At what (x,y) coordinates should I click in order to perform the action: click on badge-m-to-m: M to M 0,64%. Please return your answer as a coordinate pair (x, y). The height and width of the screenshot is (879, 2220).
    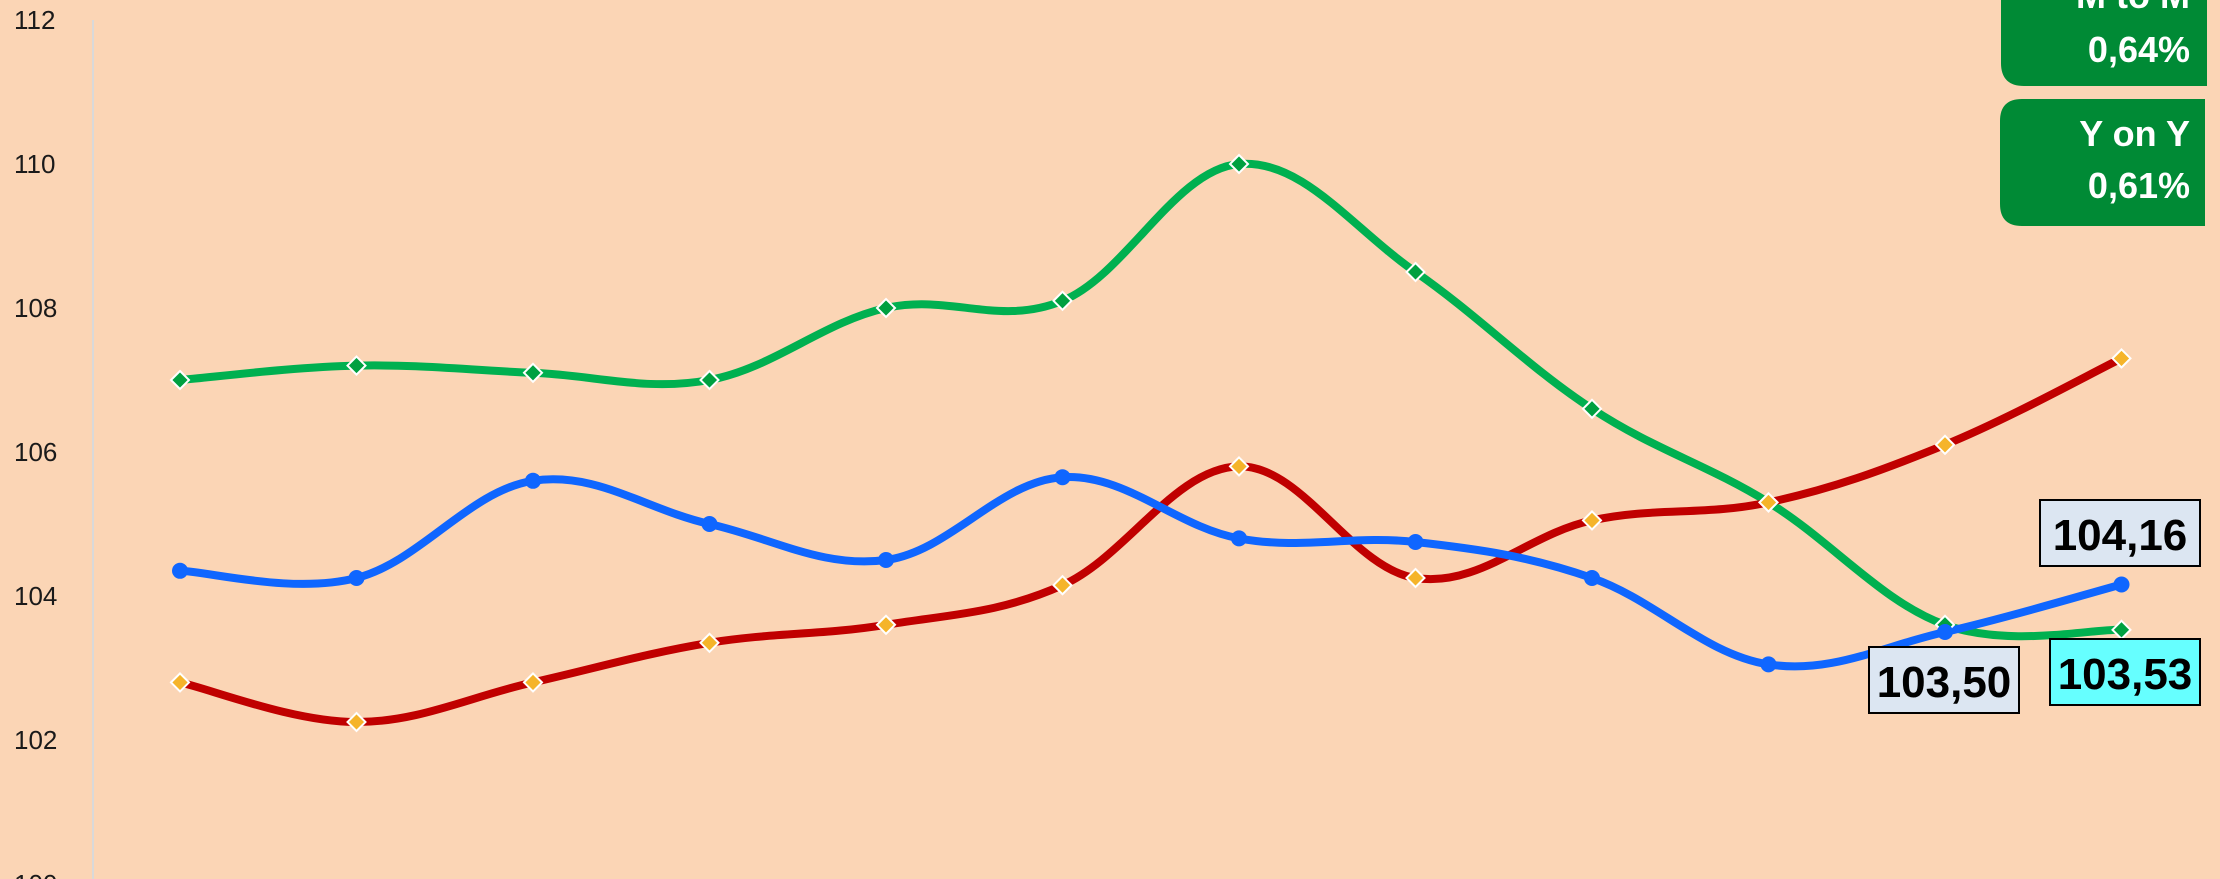
    Looking at the image, I should click on (2104, 43).